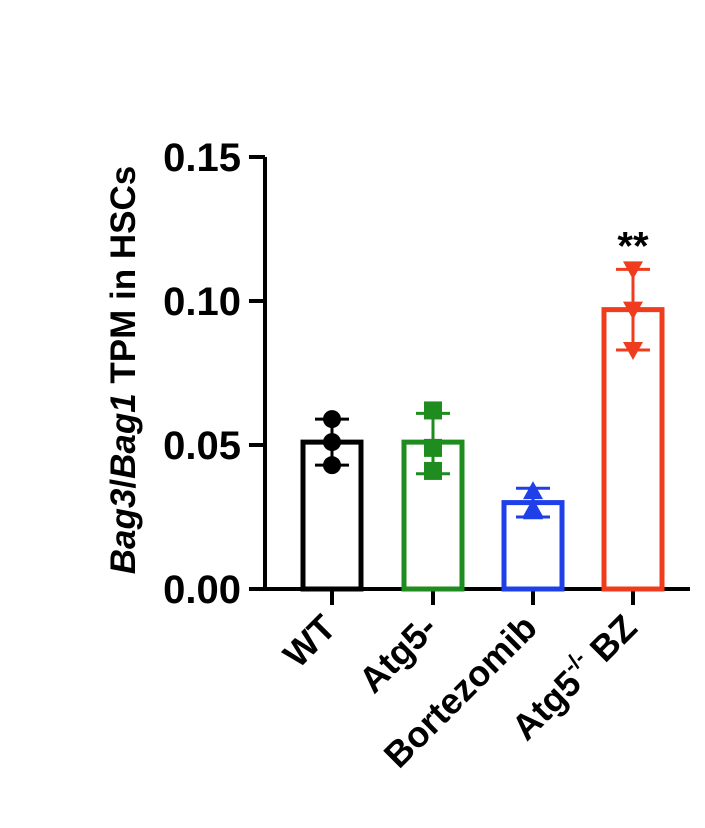 The height and width of the screenshot is (828, 705). I want to click on data-points, so click(483, 390).